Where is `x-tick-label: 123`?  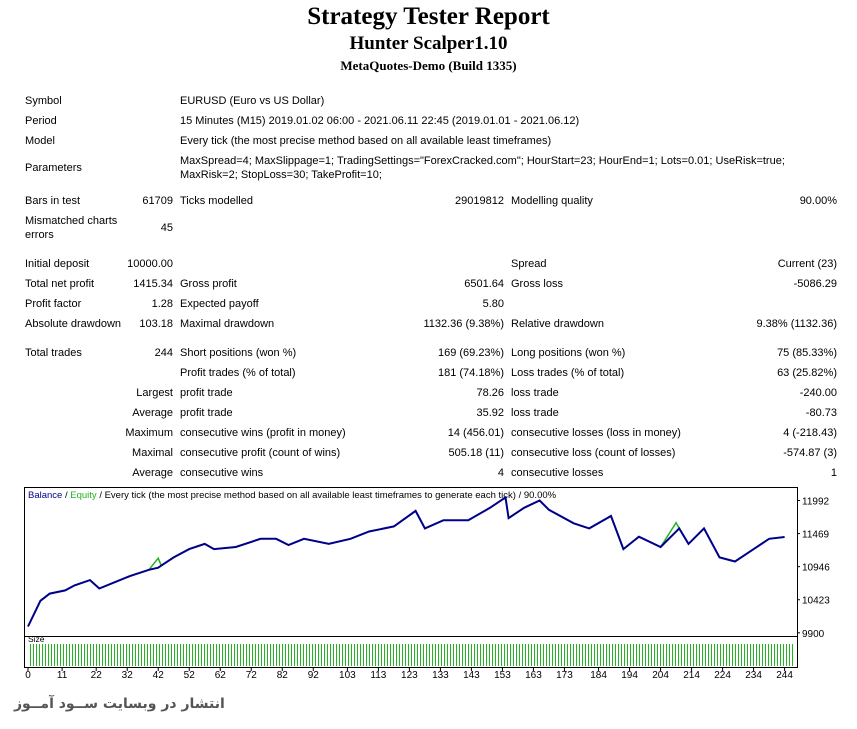 x-tick-label: 123 is located at coordinates (409, 675).